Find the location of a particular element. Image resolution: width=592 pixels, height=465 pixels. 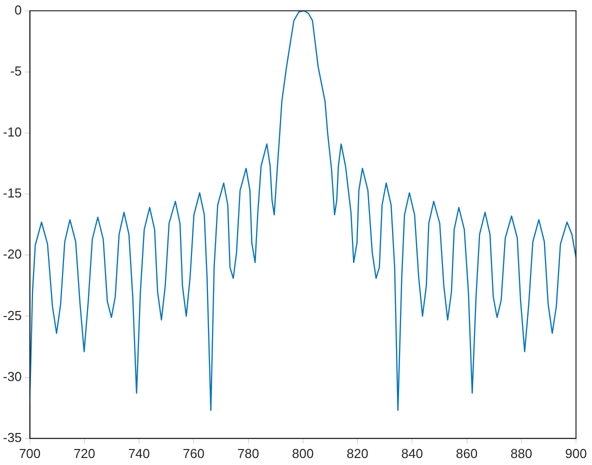

y-tick-label: -35 is located at coordinates (12, 437).